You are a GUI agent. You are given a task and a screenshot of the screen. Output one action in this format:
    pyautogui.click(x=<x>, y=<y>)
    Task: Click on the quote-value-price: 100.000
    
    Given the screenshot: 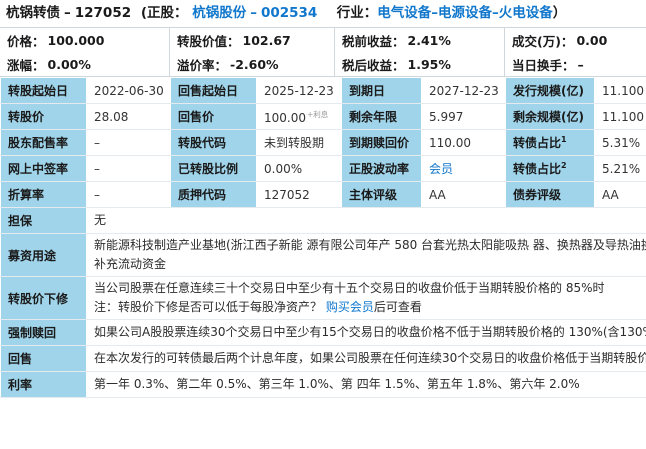 What is the action you would take?
    pyautogui.click(x=76, y=40)
    